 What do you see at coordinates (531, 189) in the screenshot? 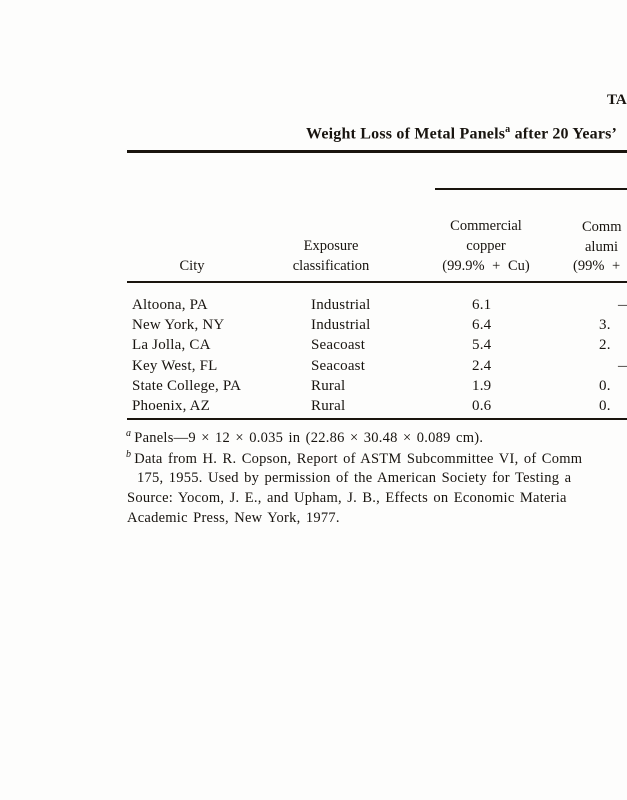
I see `column-group-spanner-rule` at bounding box center [531, 189].